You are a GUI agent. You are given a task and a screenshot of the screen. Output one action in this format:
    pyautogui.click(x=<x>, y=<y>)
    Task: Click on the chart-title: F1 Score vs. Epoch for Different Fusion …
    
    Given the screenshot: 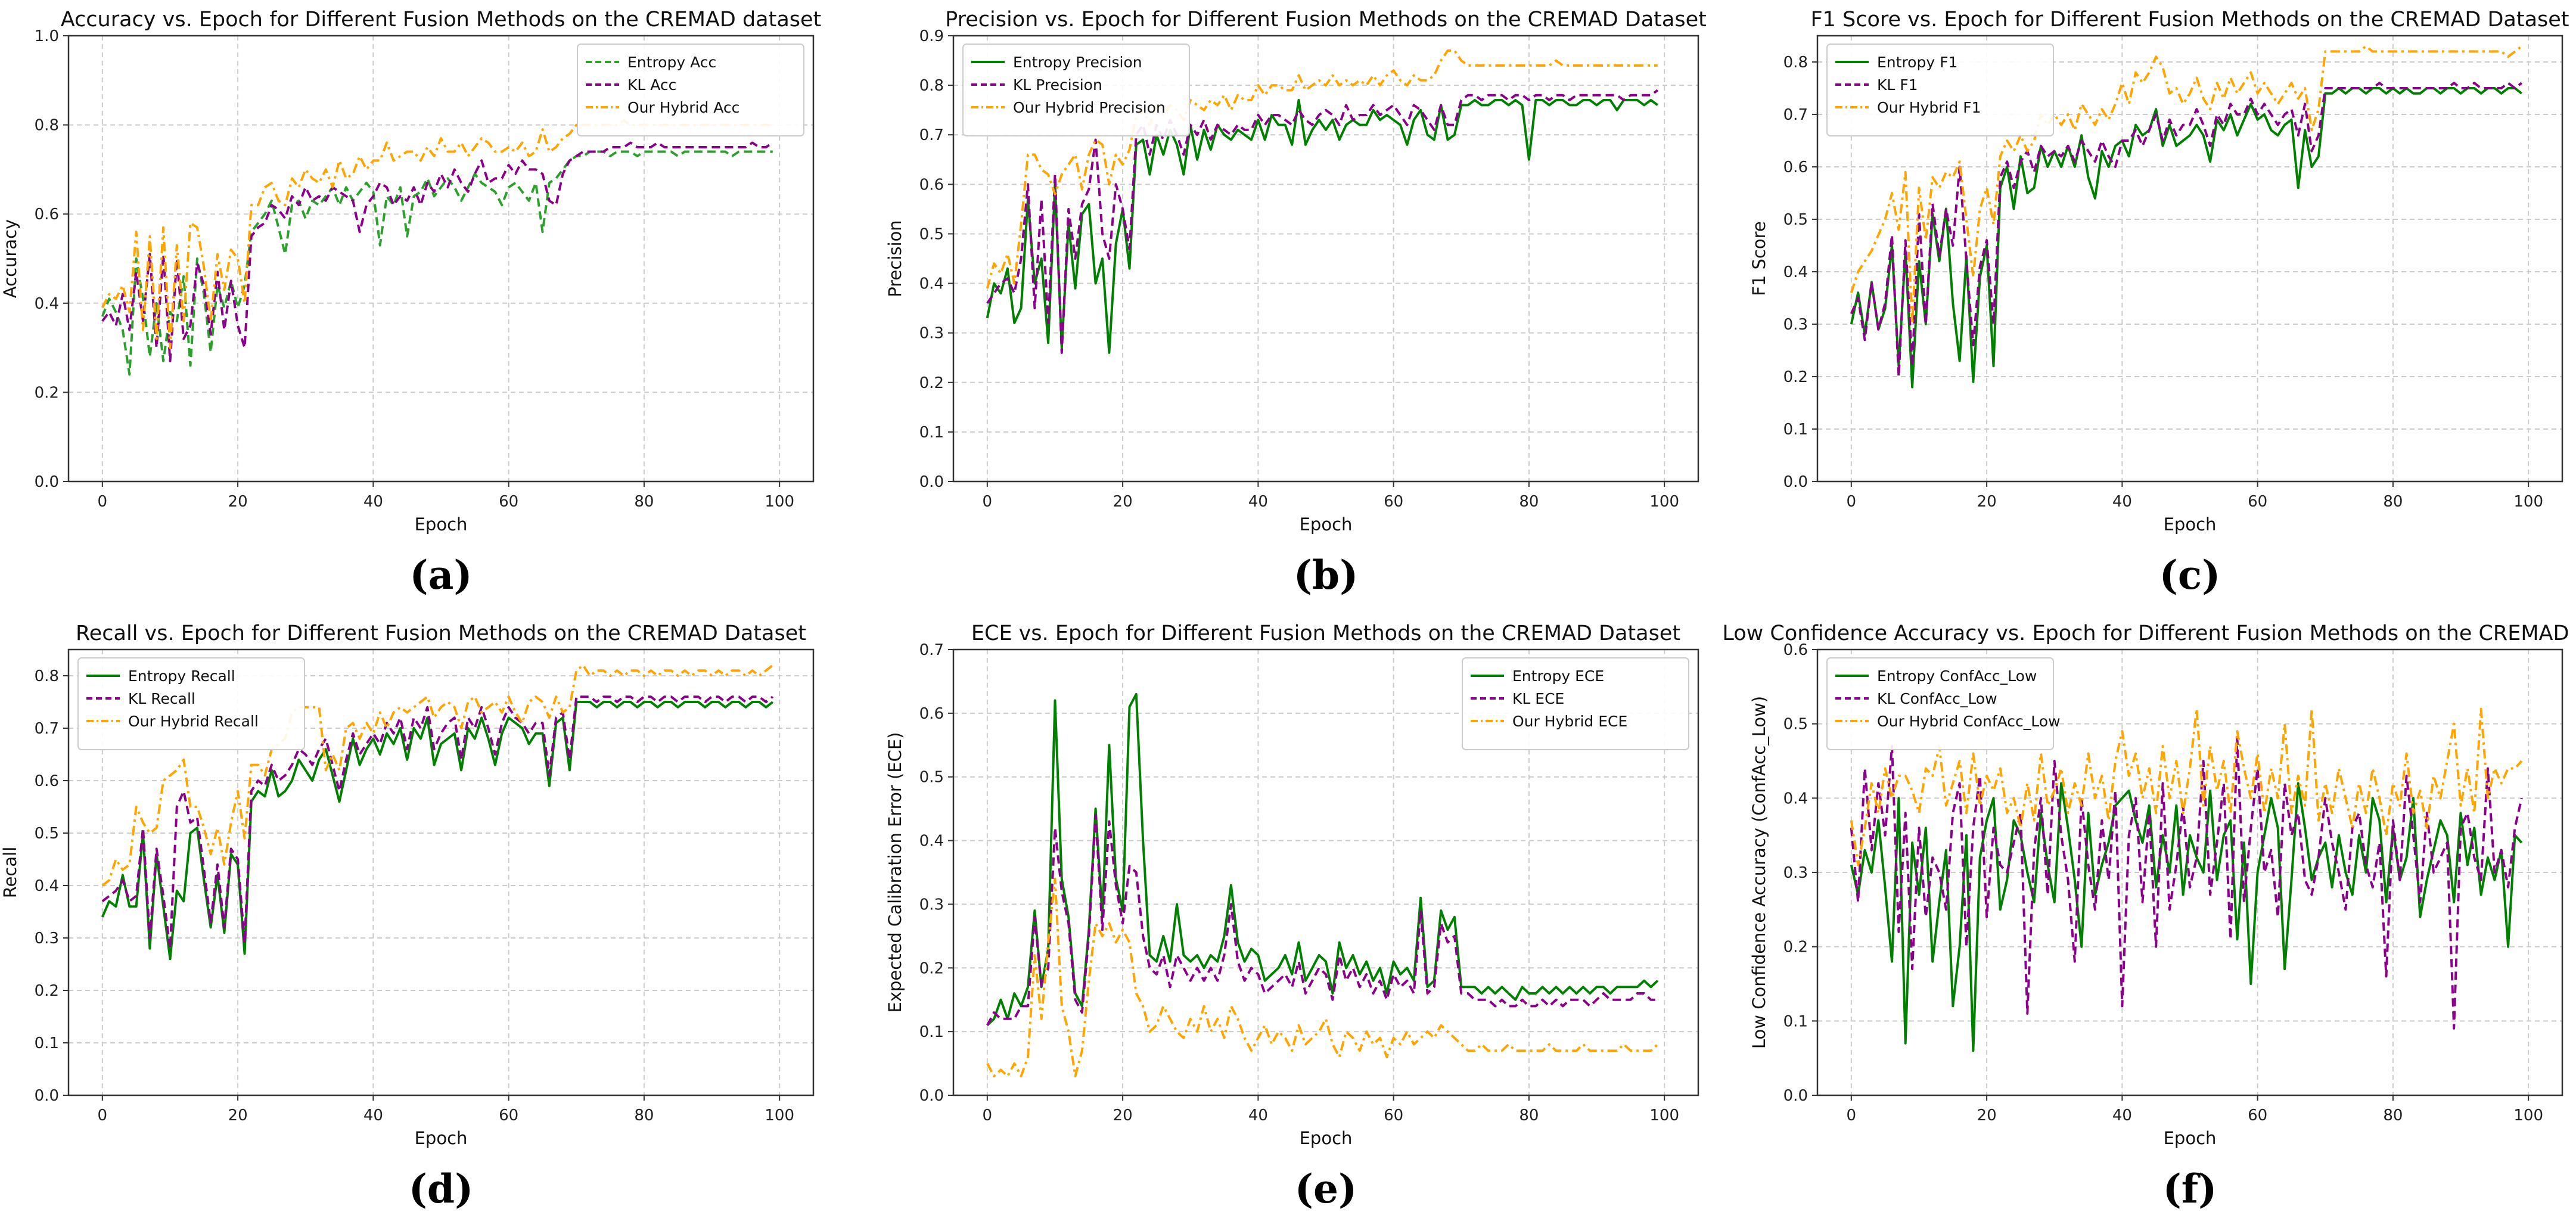 What is the action you would take?
    pyautogui.click(x=2189, y=20)
    